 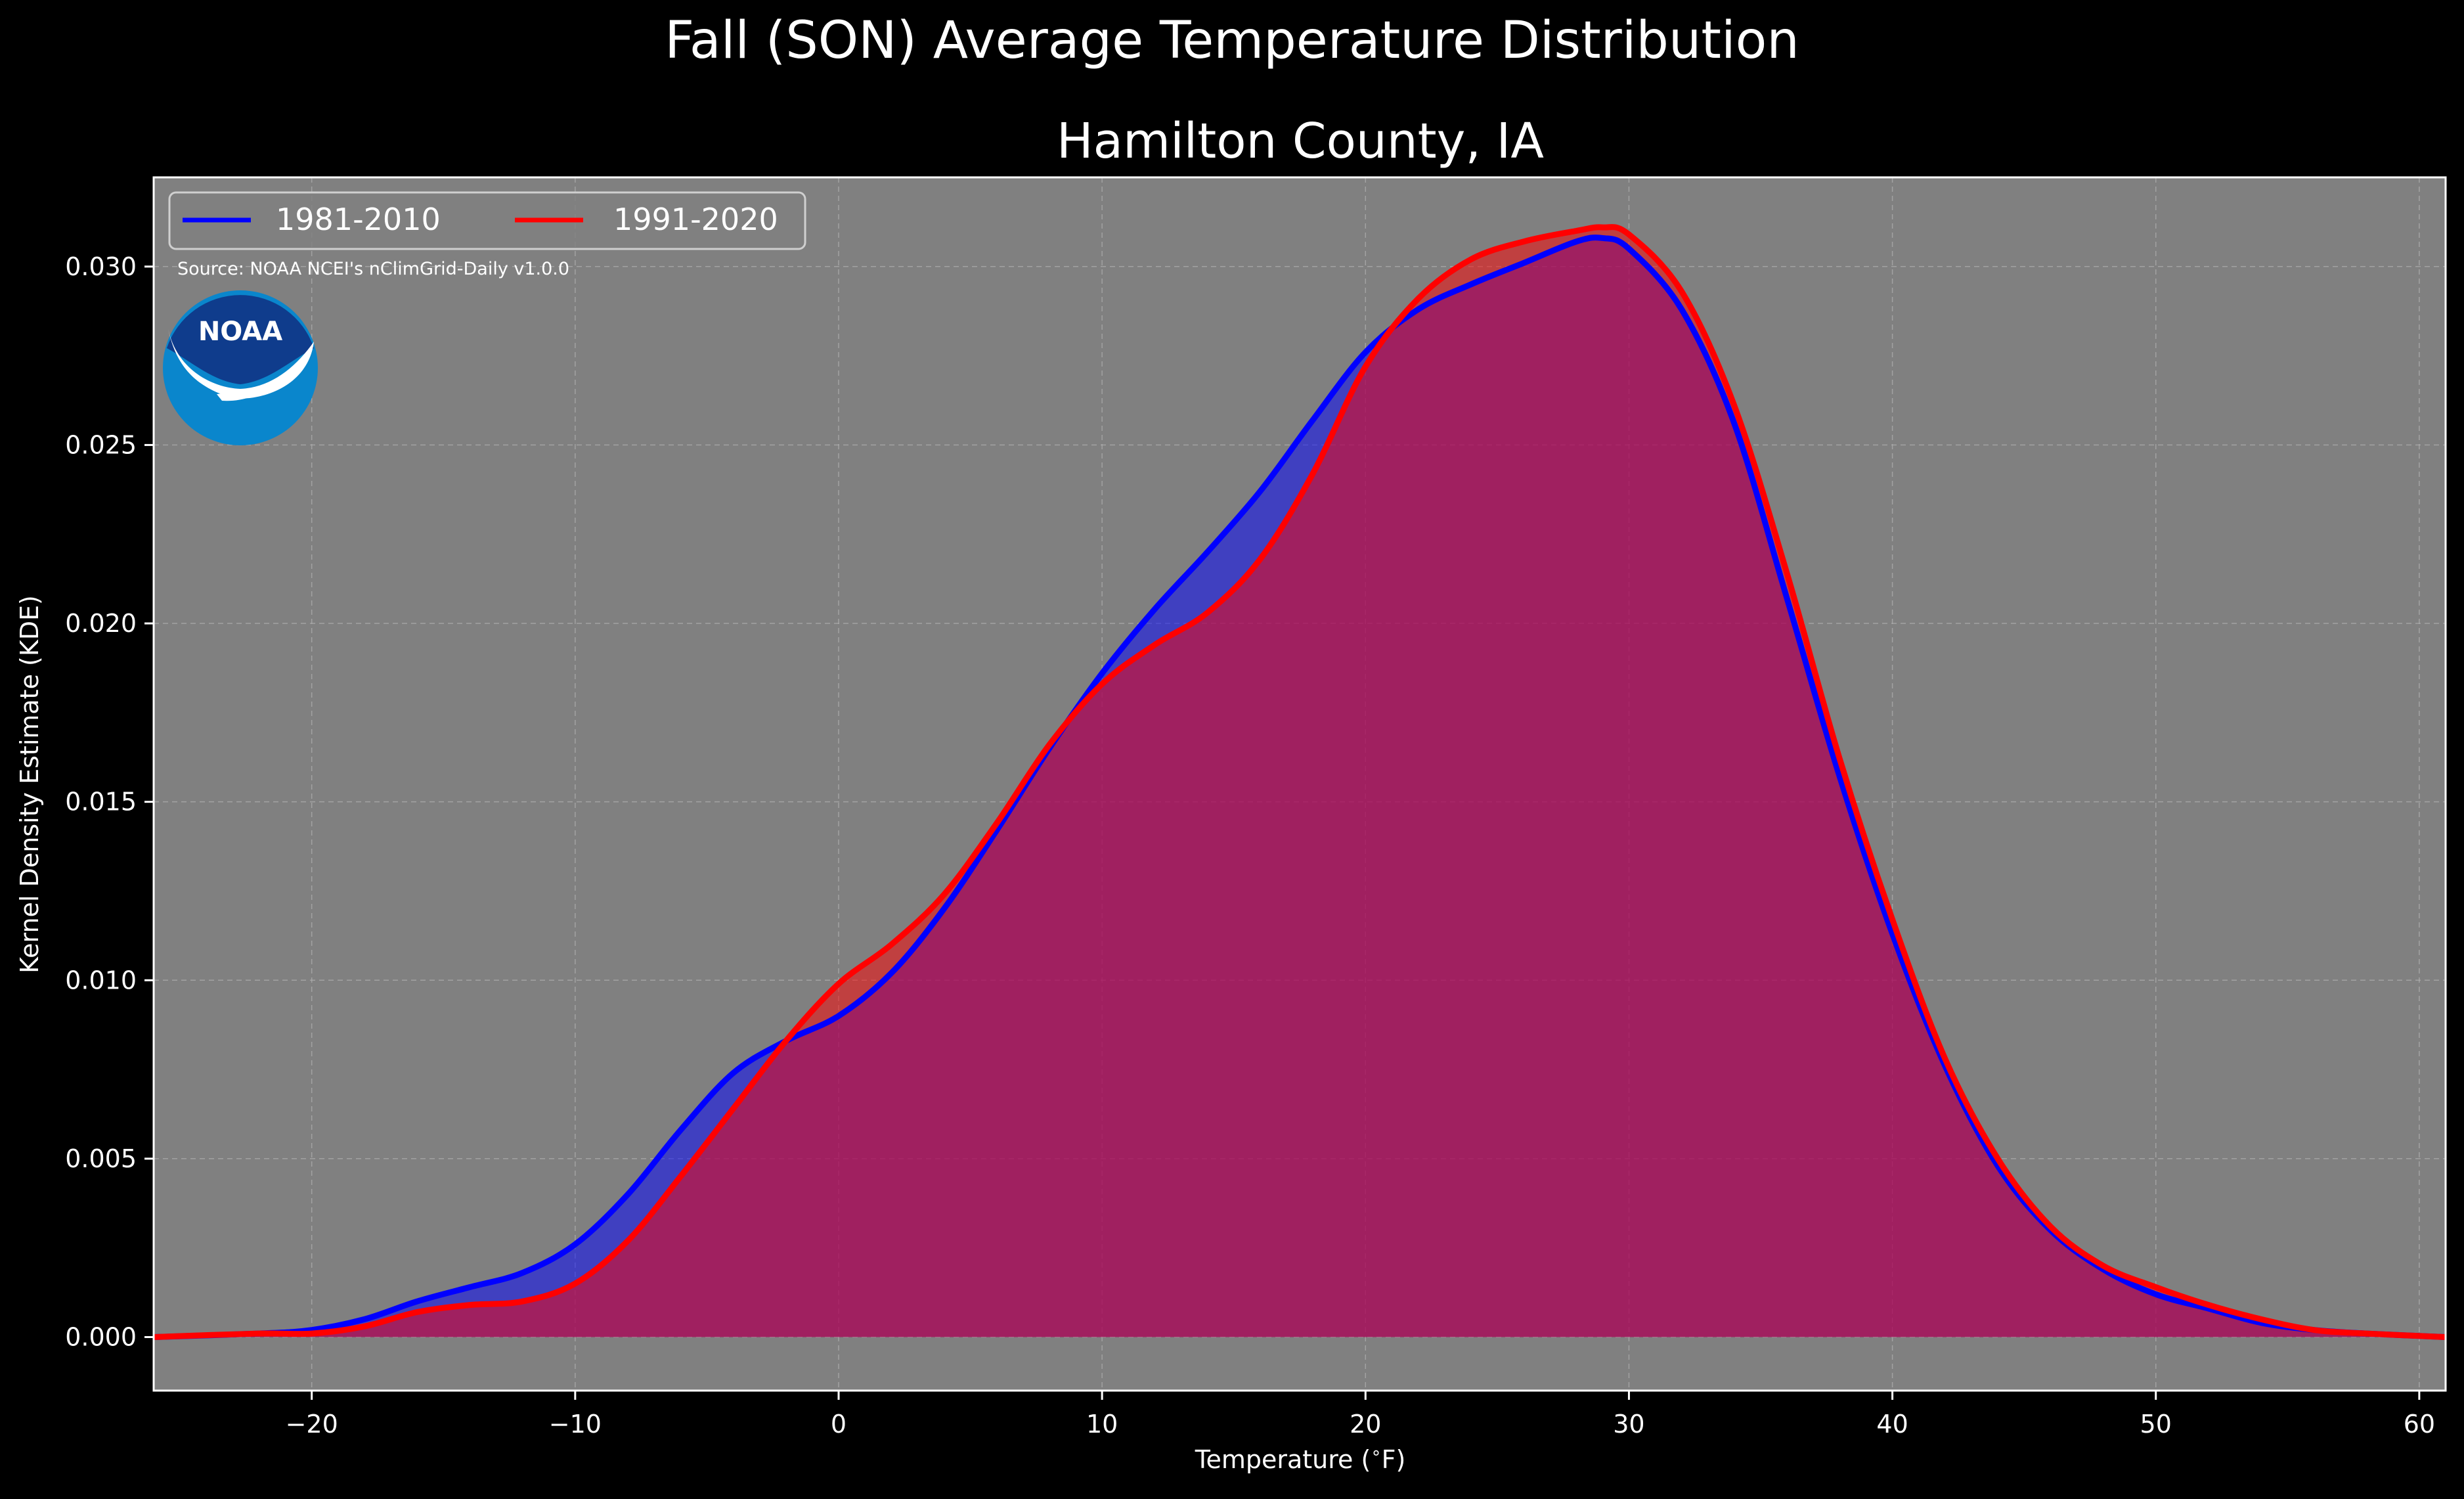 I want to click on legend-box, so click(x=487, y=220).